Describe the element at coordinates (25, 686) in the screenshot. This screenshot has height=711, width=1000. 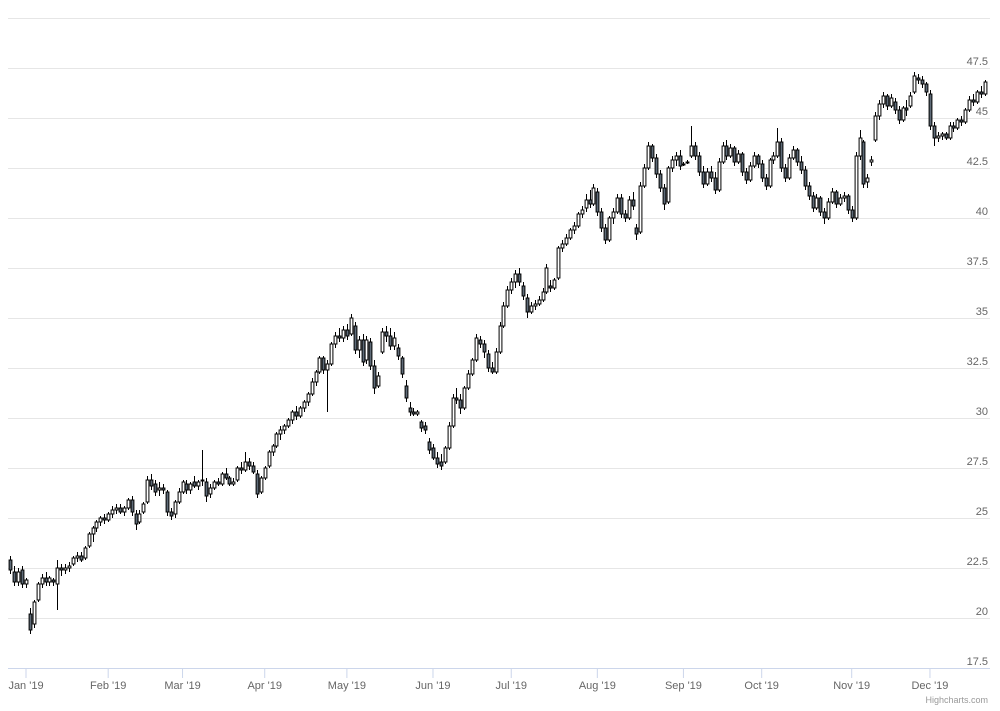
I see `x-tick-label: Jan '19` at that location.